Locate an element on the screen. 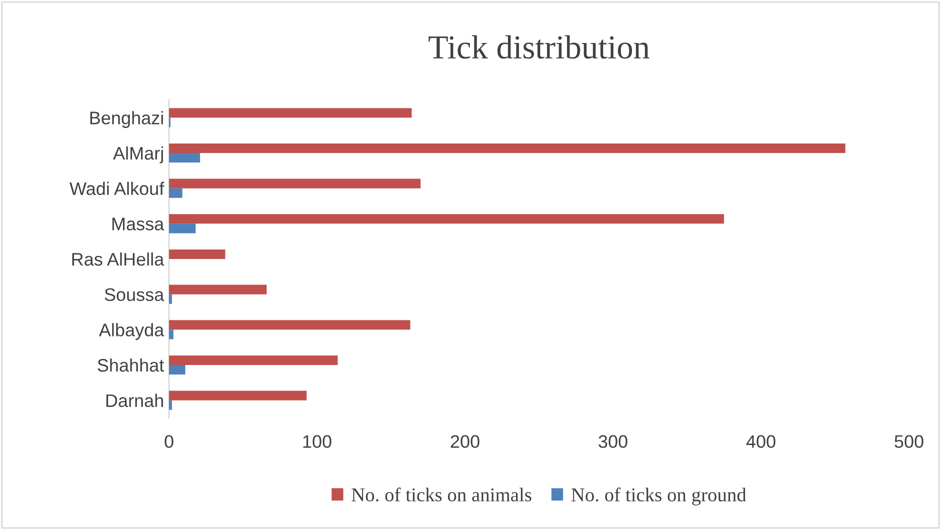 This screenshot has width=941, height=529. x-tick-label: 400 is located at coordinates (761, 441).